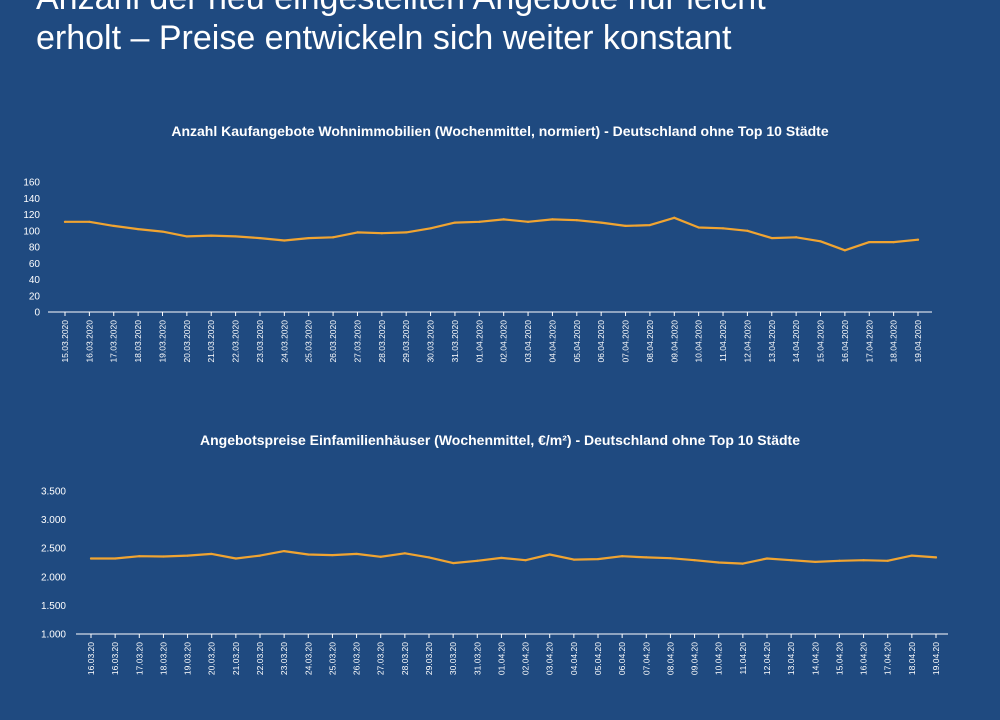 The height and width of the screenshot is (720, 1000). Describe the element at coordinates (162, 341) in the screenshot. I see `chart1-x-tick-label: 19.03.2020` at that location.